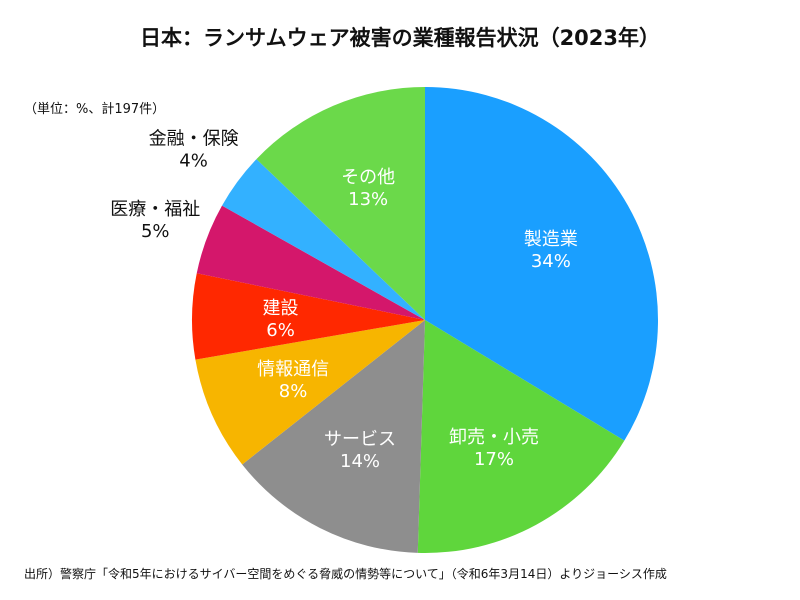 The width and height of the screenshot is (800, 600). Describe the element at coordinates (551, 239) in the screenshot. I see `slice-label-name-0: 製造業` at that location.